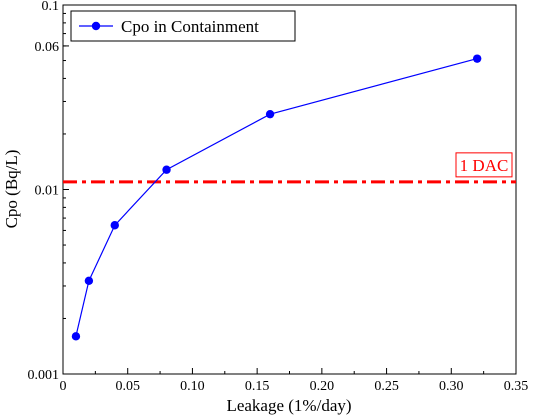 This screenshot has height=417, width=533. What do you see at coordinates (51, 7) in the screenshot?
I see `y-tick-label: 0.1` at bounding box center [51, 7].